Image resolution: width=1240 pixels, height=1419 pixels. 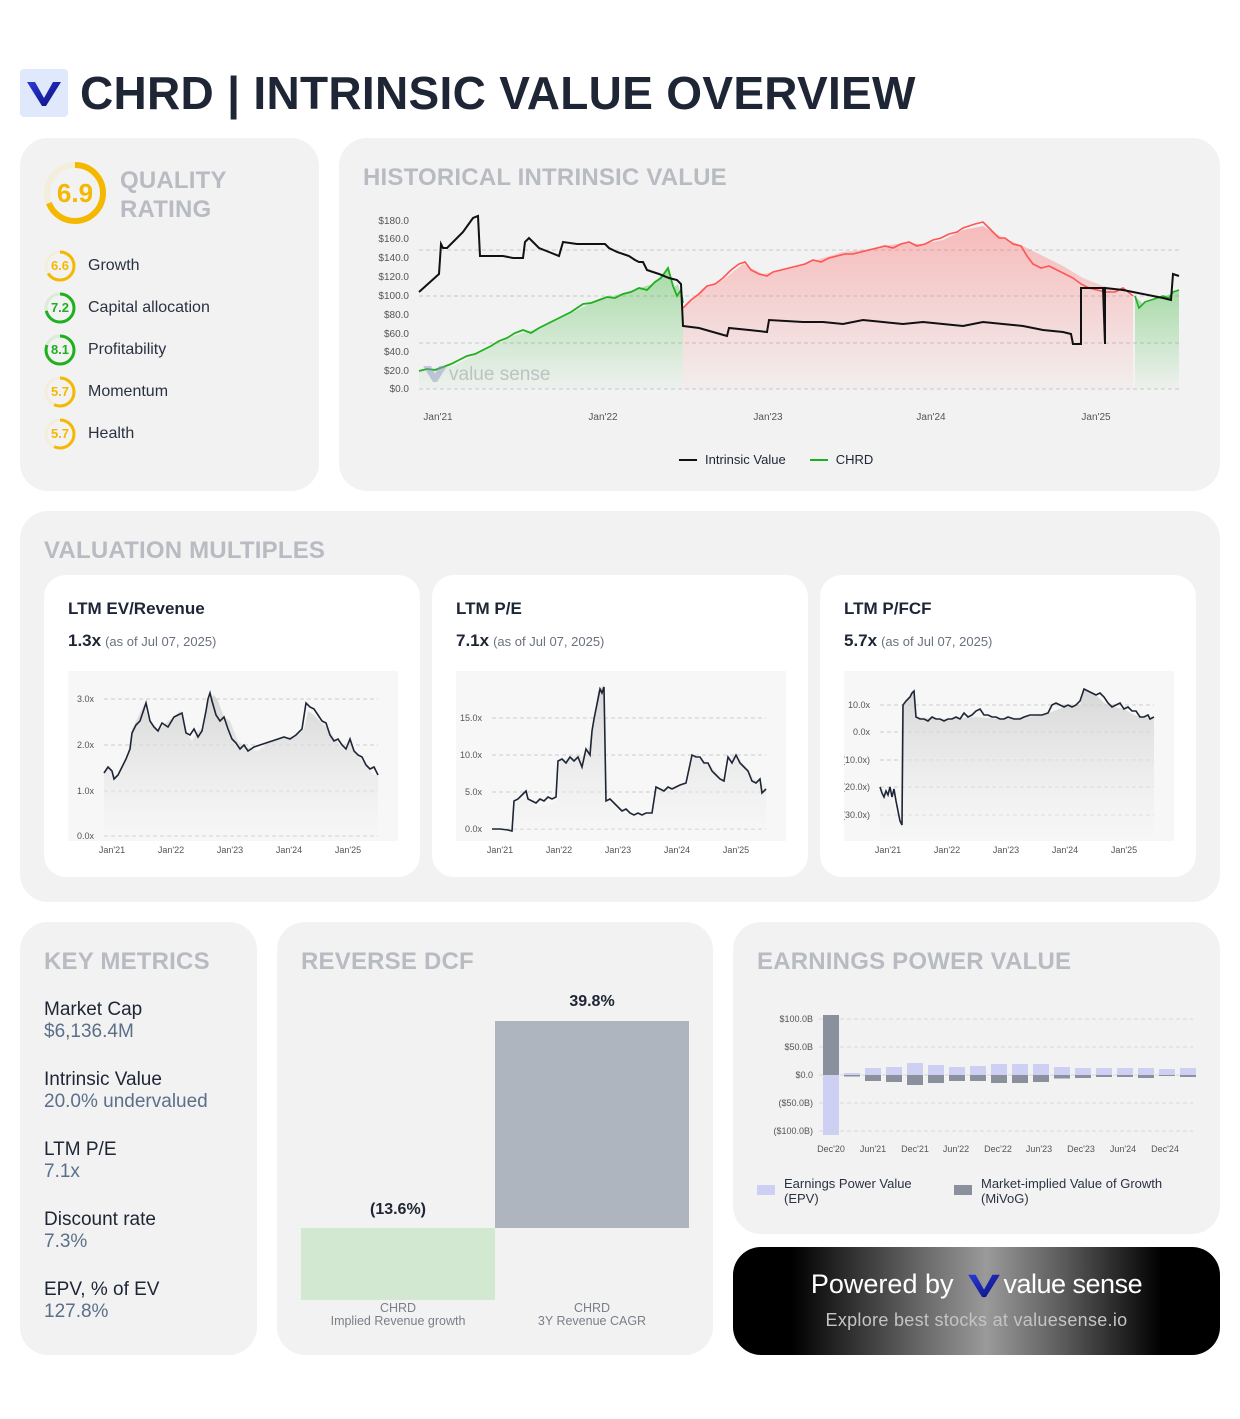 I want to click on metric-ltm-pe: LTM P/E 7.1x, so click(x=80, y=1161).